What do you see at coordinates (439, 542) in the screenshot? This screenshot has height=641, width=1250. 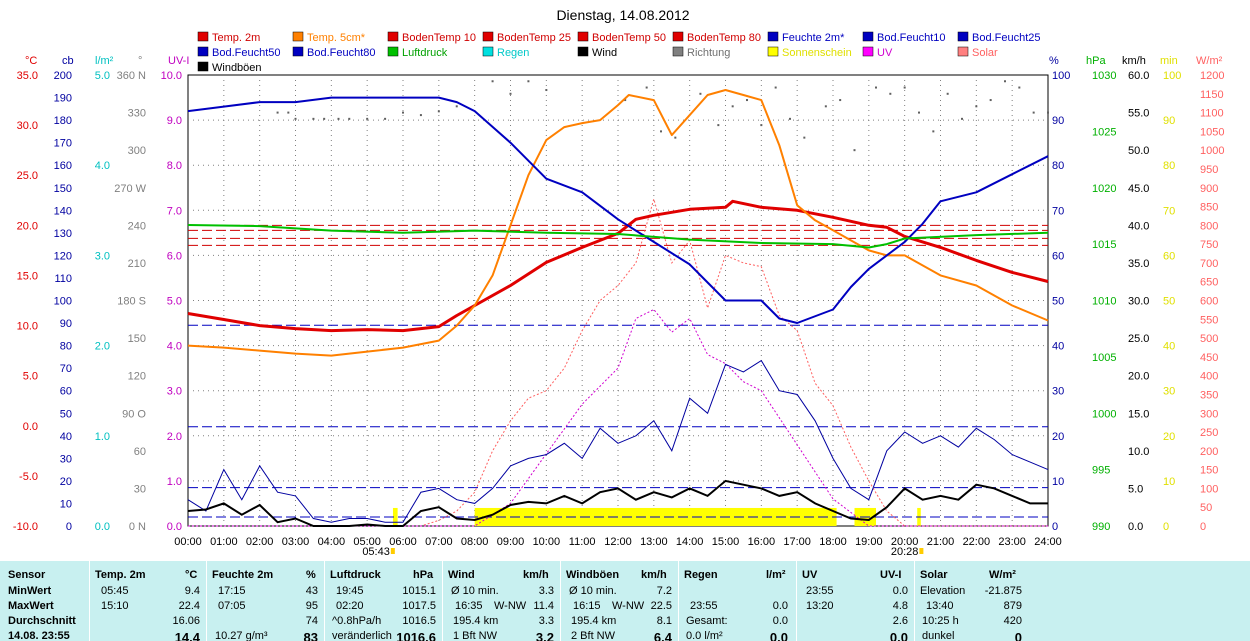 I see `x-tick-label: 07:00` at bounding box center [439, 542].